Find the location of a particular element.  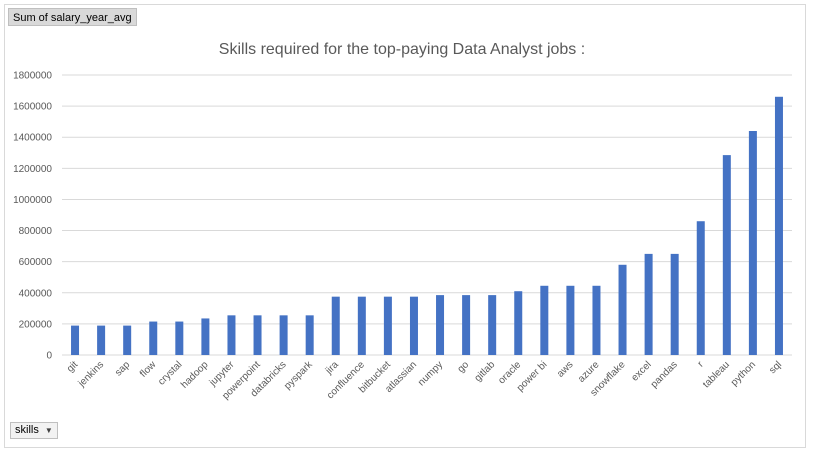

y-tick-label: 1800000 is located at coordinates (32, 76).